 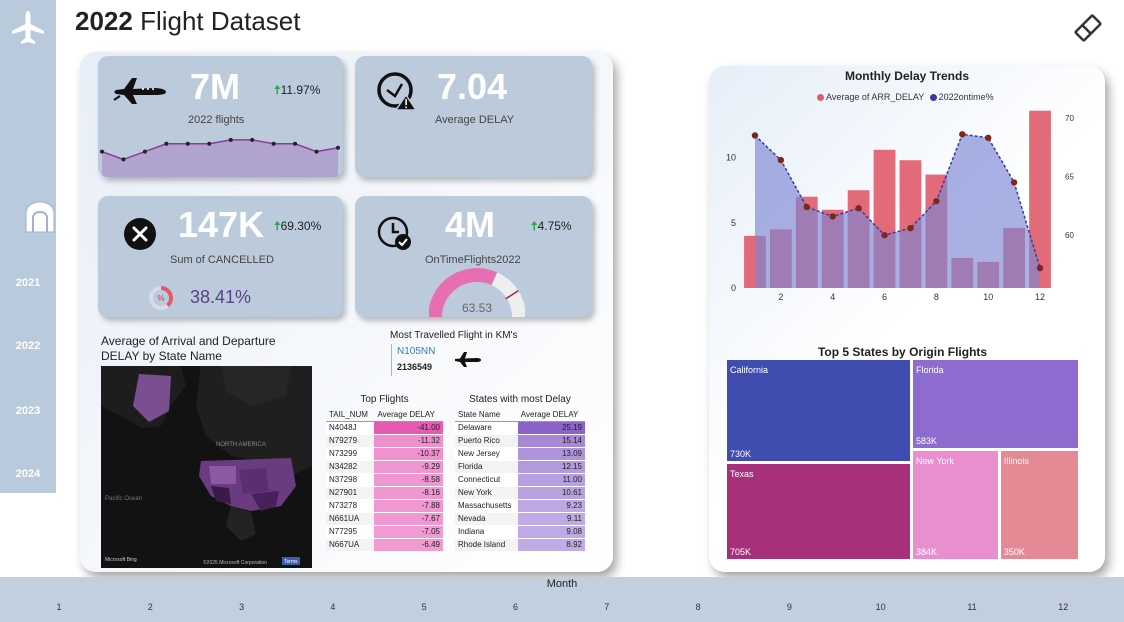 I want to click on table-cell-value: -41.00, so click(x=408, y=428).